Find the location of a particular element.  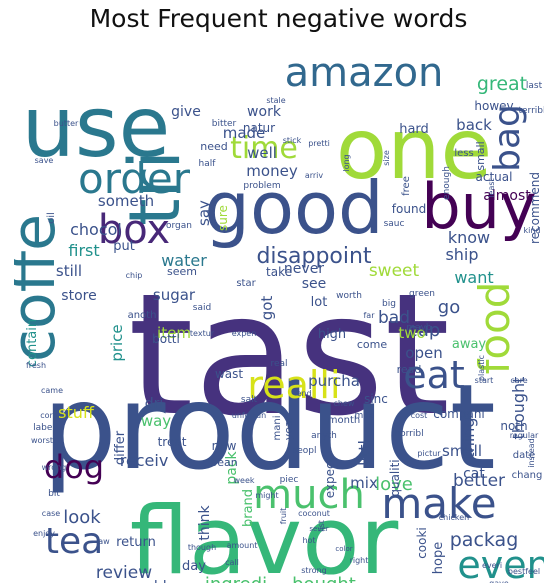

word-recommend: recommend is located at coordinates (535, 208).